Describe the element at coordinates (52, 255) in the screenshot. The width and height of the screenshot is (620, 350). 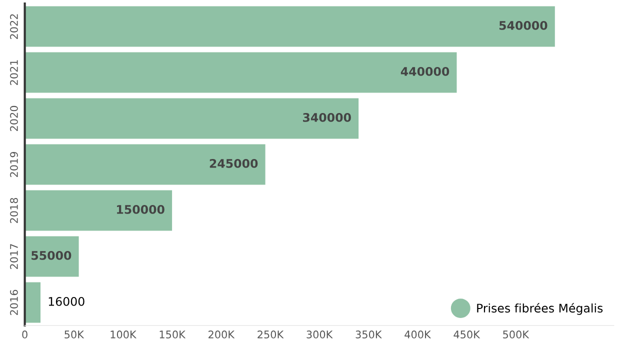
I see `data-label: 55000` at that location.